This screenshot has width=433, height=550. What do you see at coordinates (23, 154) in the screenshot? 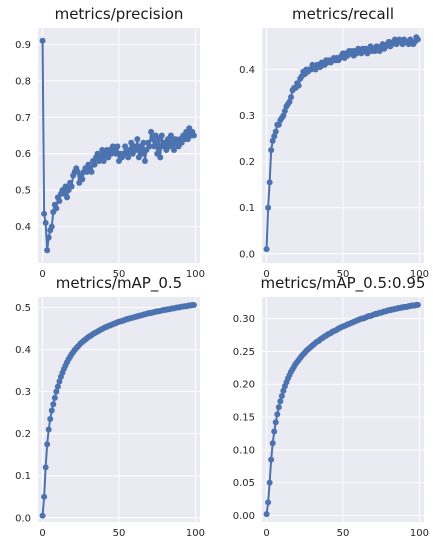
I see `y-tick-label: 0.6` at bounding box center [23, 154].